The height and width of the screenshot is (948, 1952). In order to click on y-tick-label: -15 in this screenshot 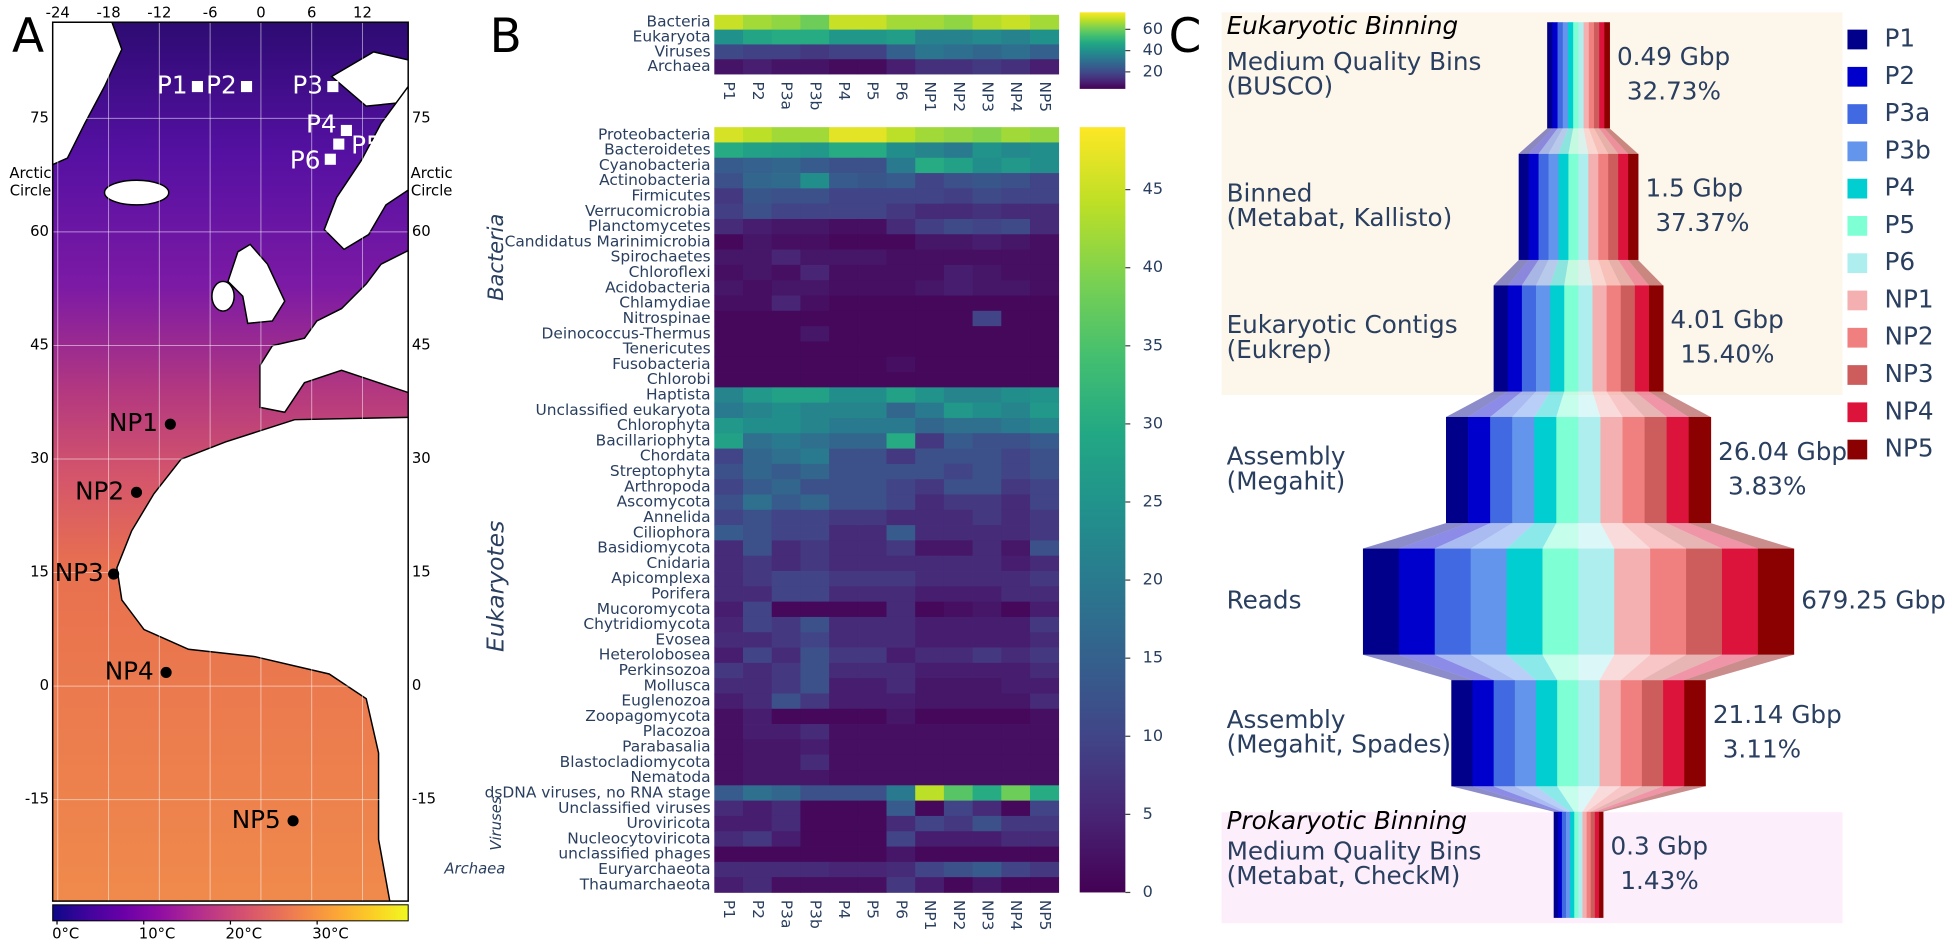, I will do `click(37, 799)`.